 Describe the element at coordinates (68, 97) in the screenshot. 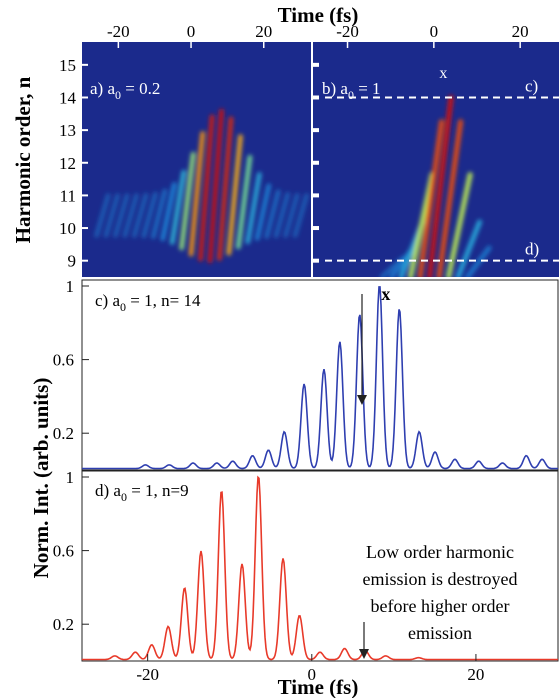

I see `panel-a-left-tick-label: 14` at that location.